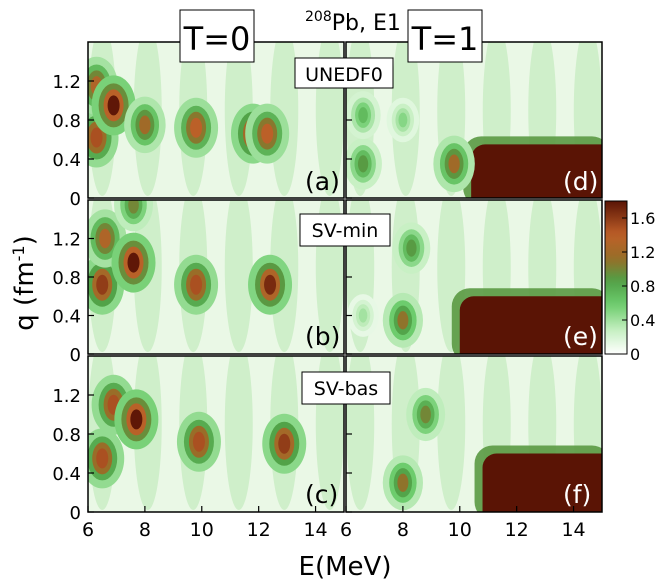 The width and height of the screenshot is (655, 583). I want to click on y-tick-label-b-0.8: 0.8, so click(66, 278).